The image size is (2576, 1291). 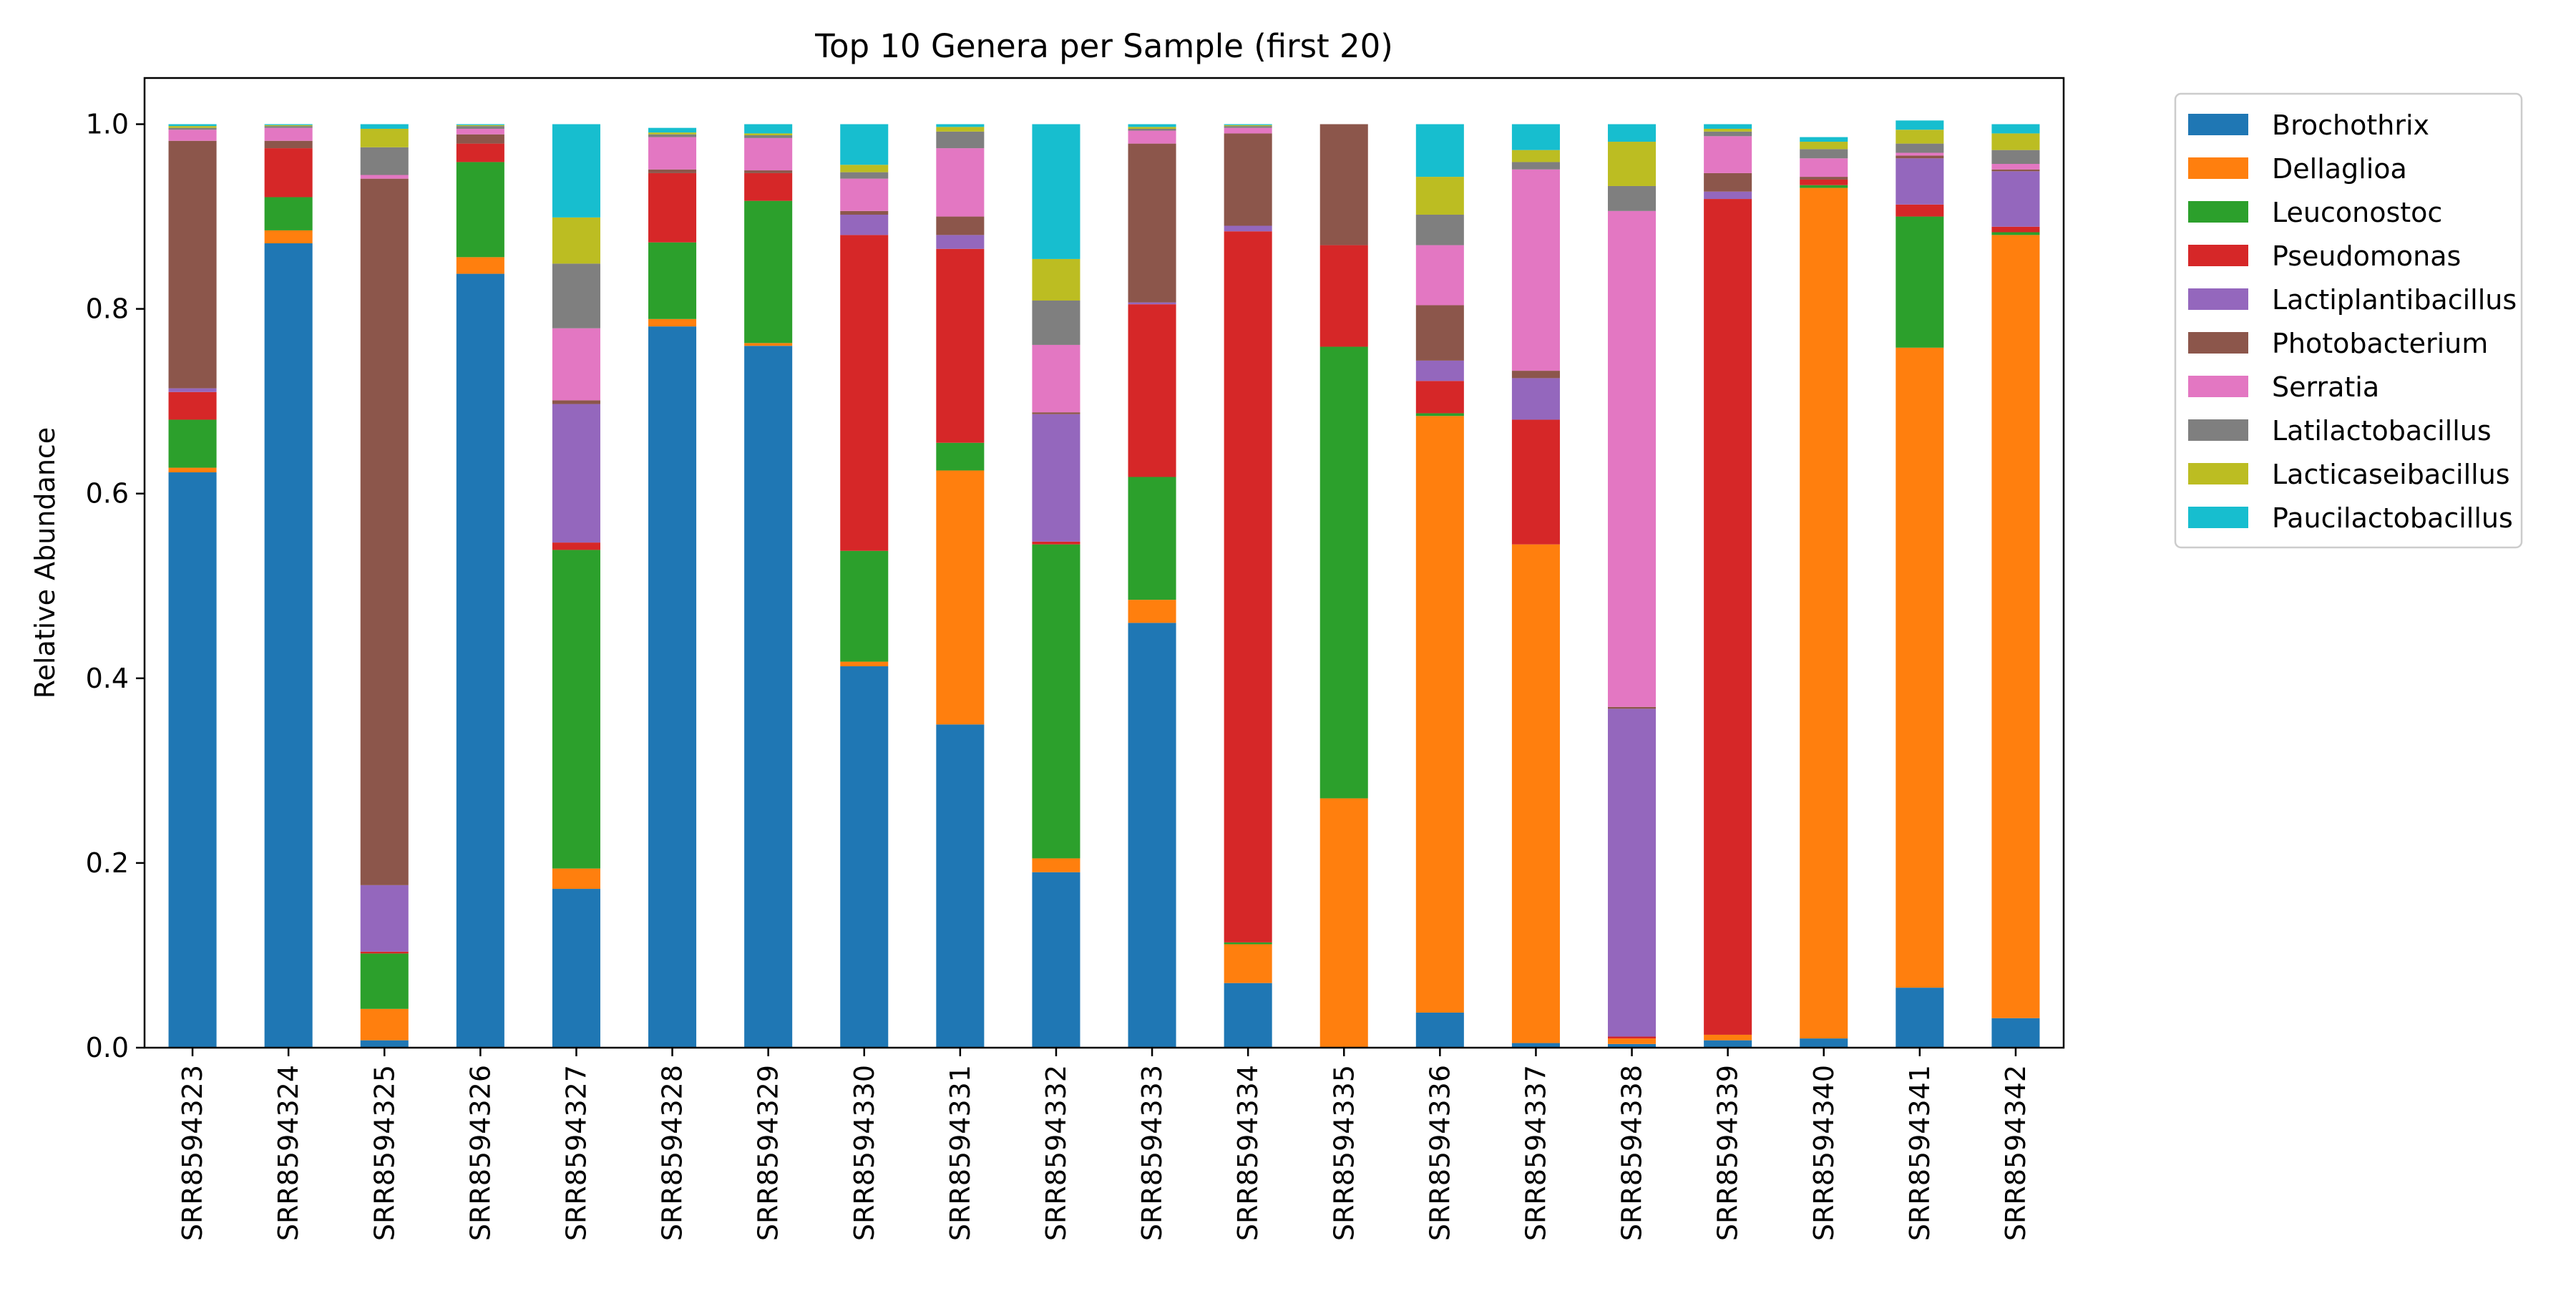 I want to click on bar-segment-pseudomonas-srr8594324, so click(x=288, y=173).